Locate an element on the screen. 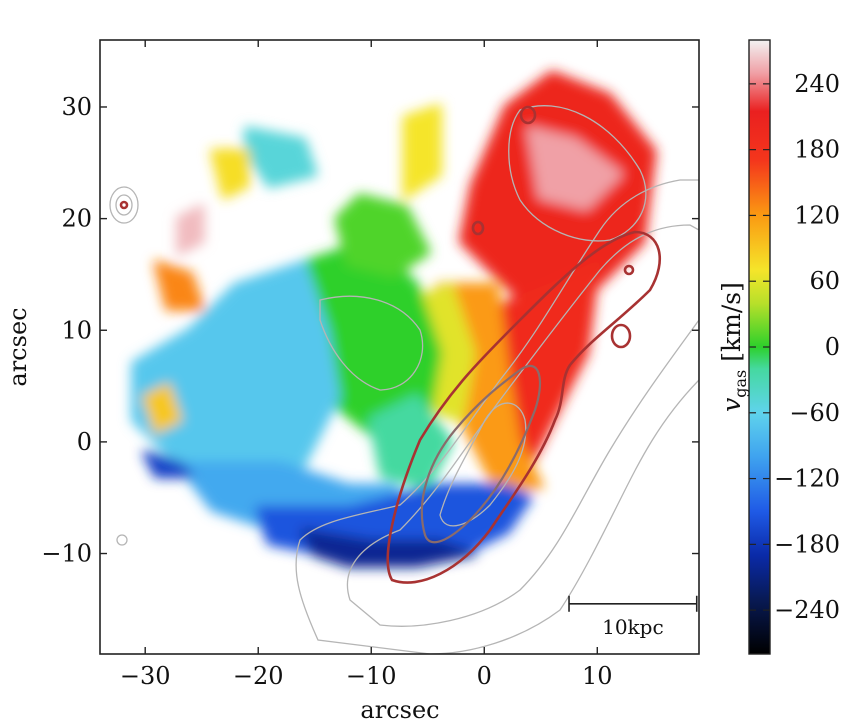  flux-contour-west-arm is located at coordinates (371, 343).